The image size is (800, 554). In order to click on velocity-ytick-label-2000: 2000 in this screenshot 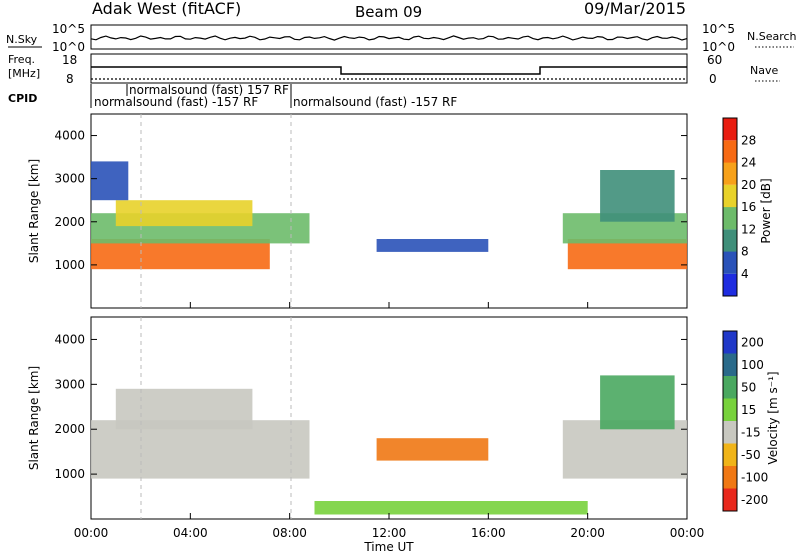, I will do `click(69, 429)`.